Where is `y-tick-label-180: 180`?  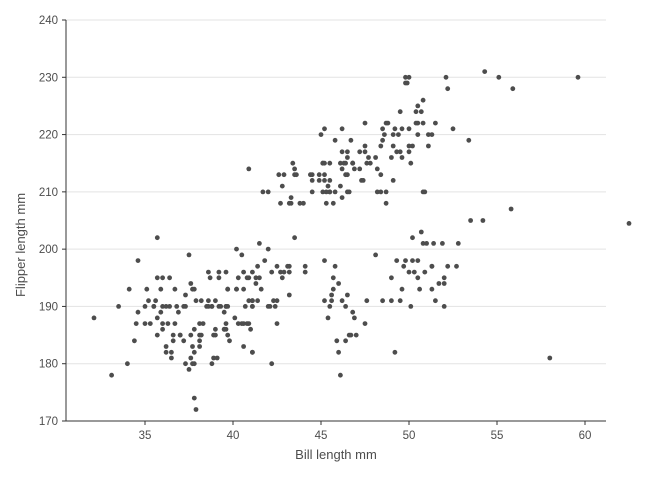
y-tick-label-180: 180 is located at coordinates (48, 365).